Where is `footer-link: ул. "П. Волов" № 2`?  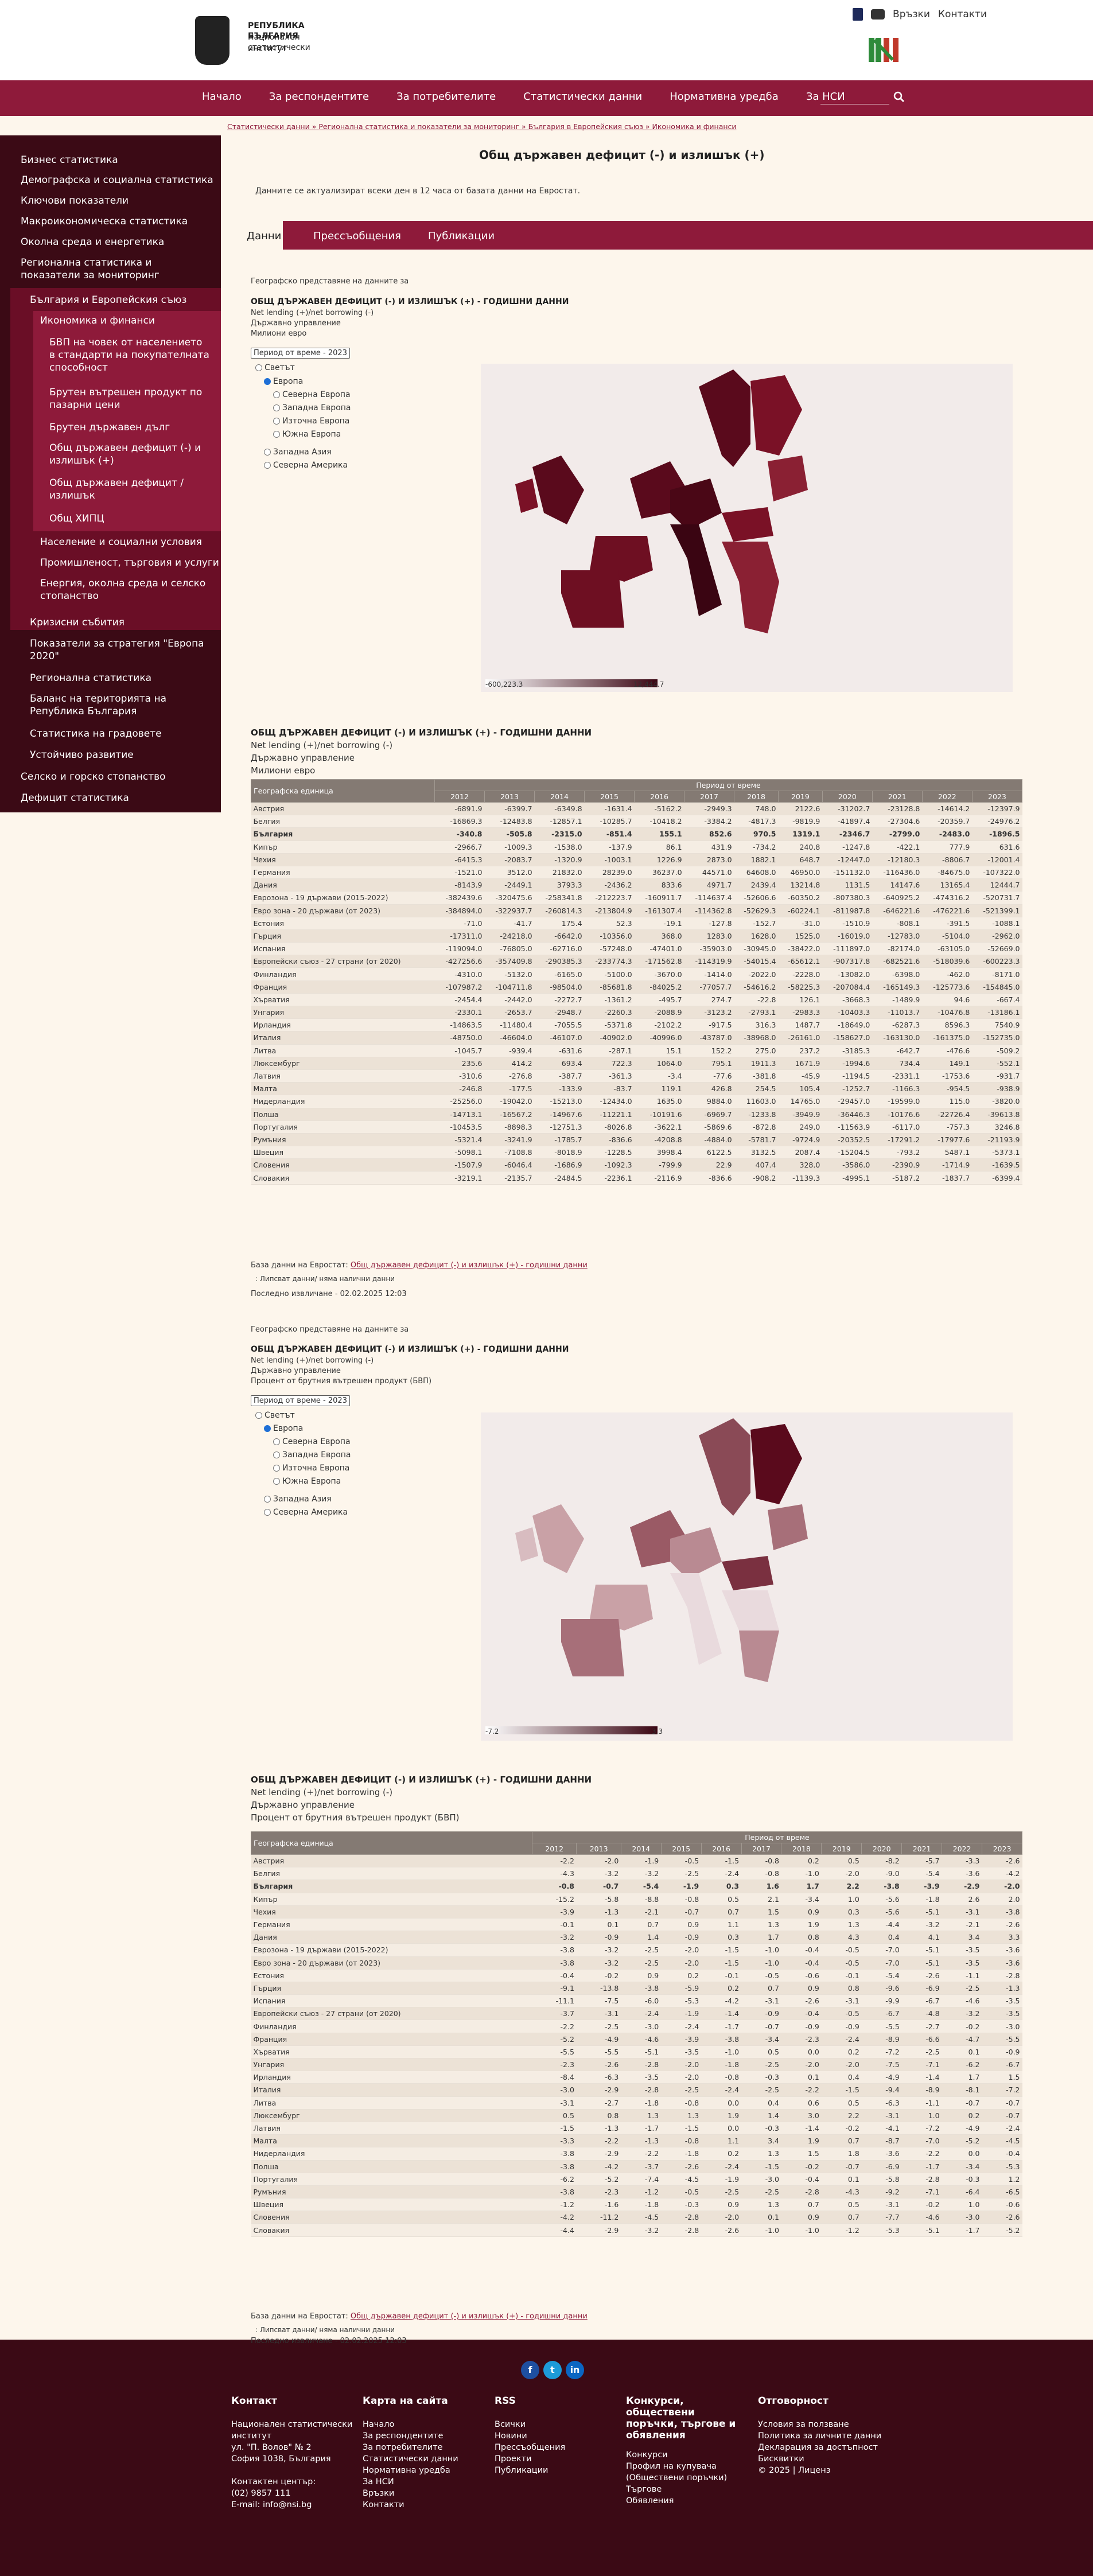 footer-link: ул. "П. Волов" № 2 is located at coordinates (271, 2448).